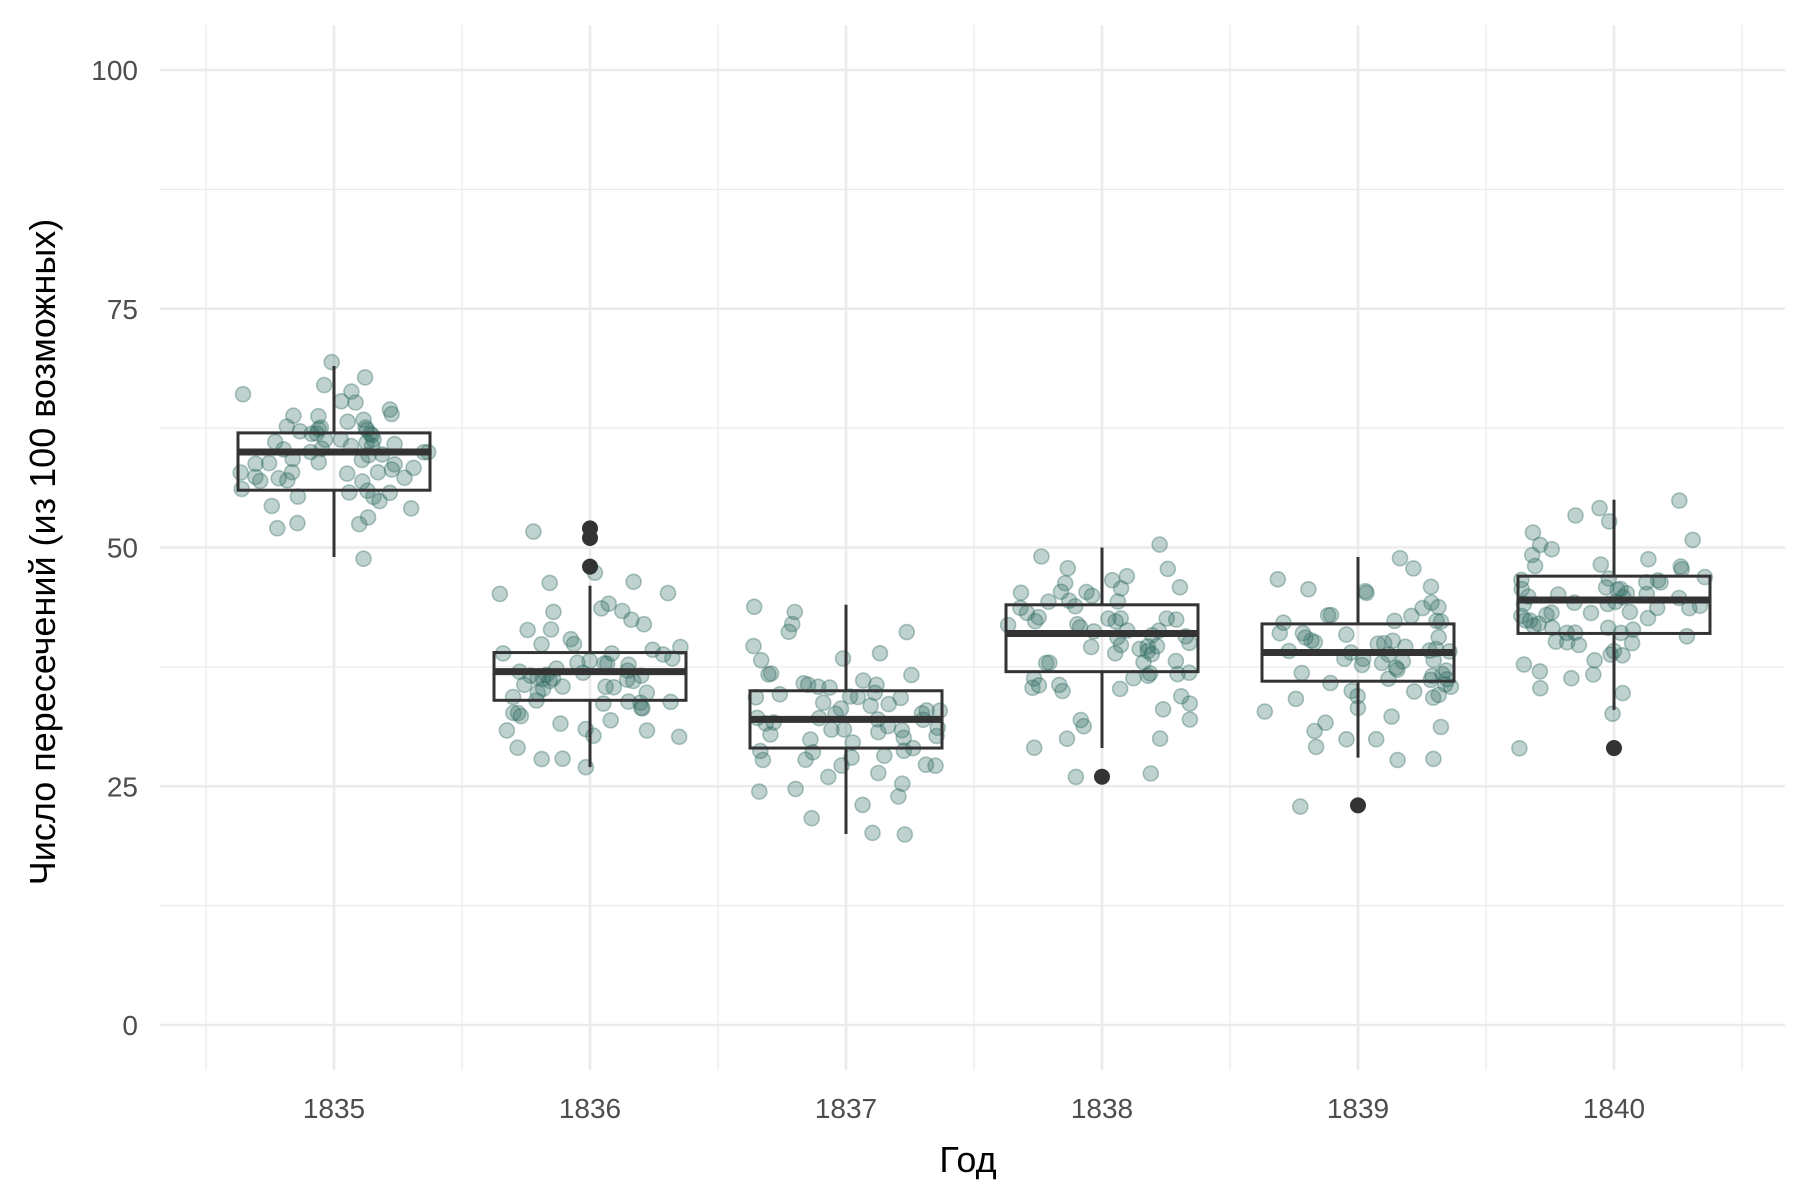  What do you see at coordinates (114, 548) in the screenshot?
I see `y-tick-labels: 0 25 50 75 100` at bounding box center [114, 548].